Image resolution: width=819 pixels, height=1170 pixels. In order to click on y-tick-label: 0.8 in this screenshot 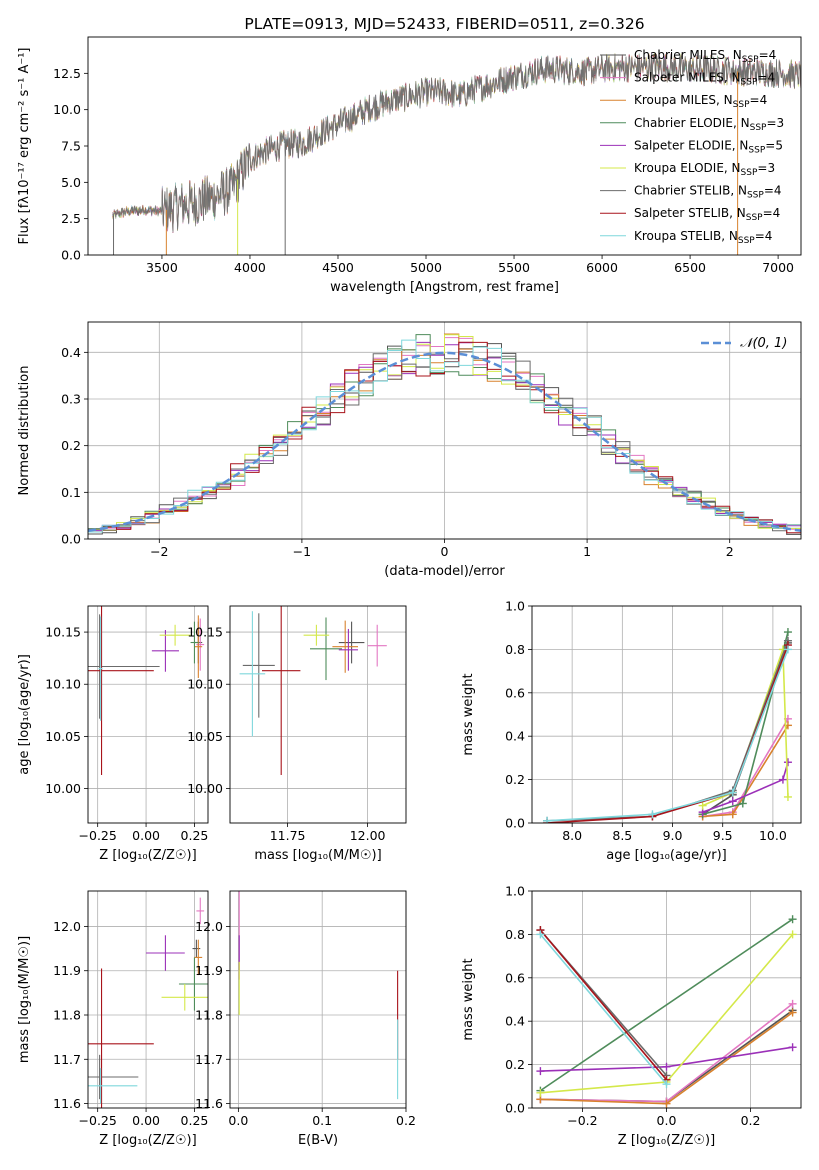, I will do `click(515, 934)`.